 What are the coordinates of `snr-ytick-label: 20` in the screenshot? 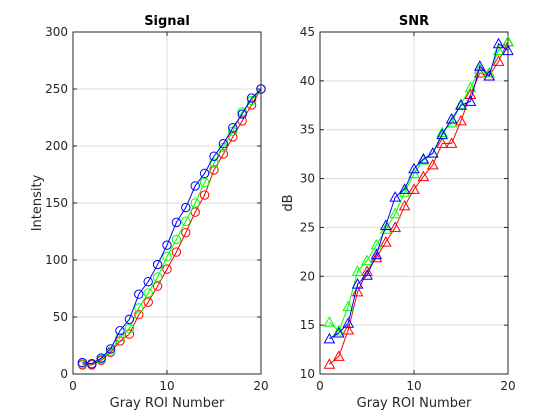 It's located at (307, 276).